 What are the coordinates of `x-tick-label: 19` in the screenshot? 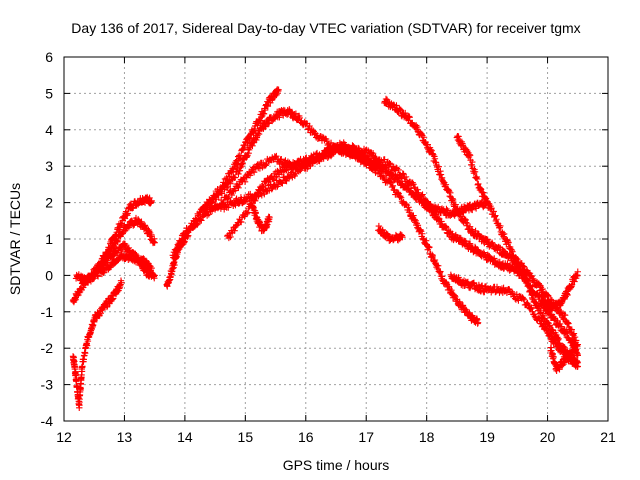 It's located at (487, 437).